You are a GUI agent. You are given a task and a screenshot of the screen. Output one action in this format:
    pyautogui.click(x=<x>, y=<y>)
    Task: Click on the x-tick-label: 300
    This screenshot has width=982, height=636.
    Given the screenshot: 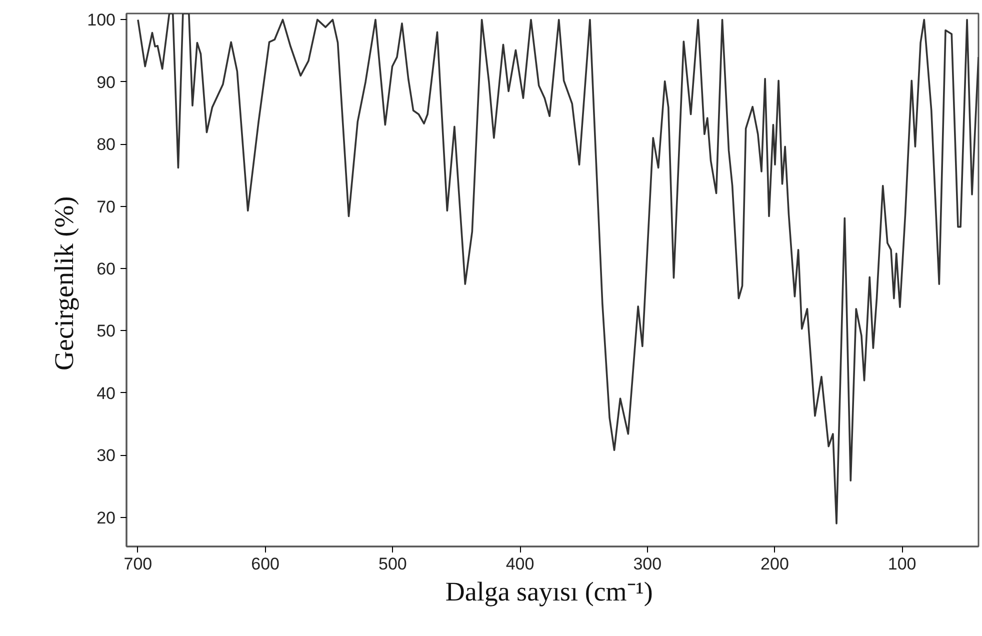 What is the action you would take?
    pyautogui.click(x=647, y=564)
    